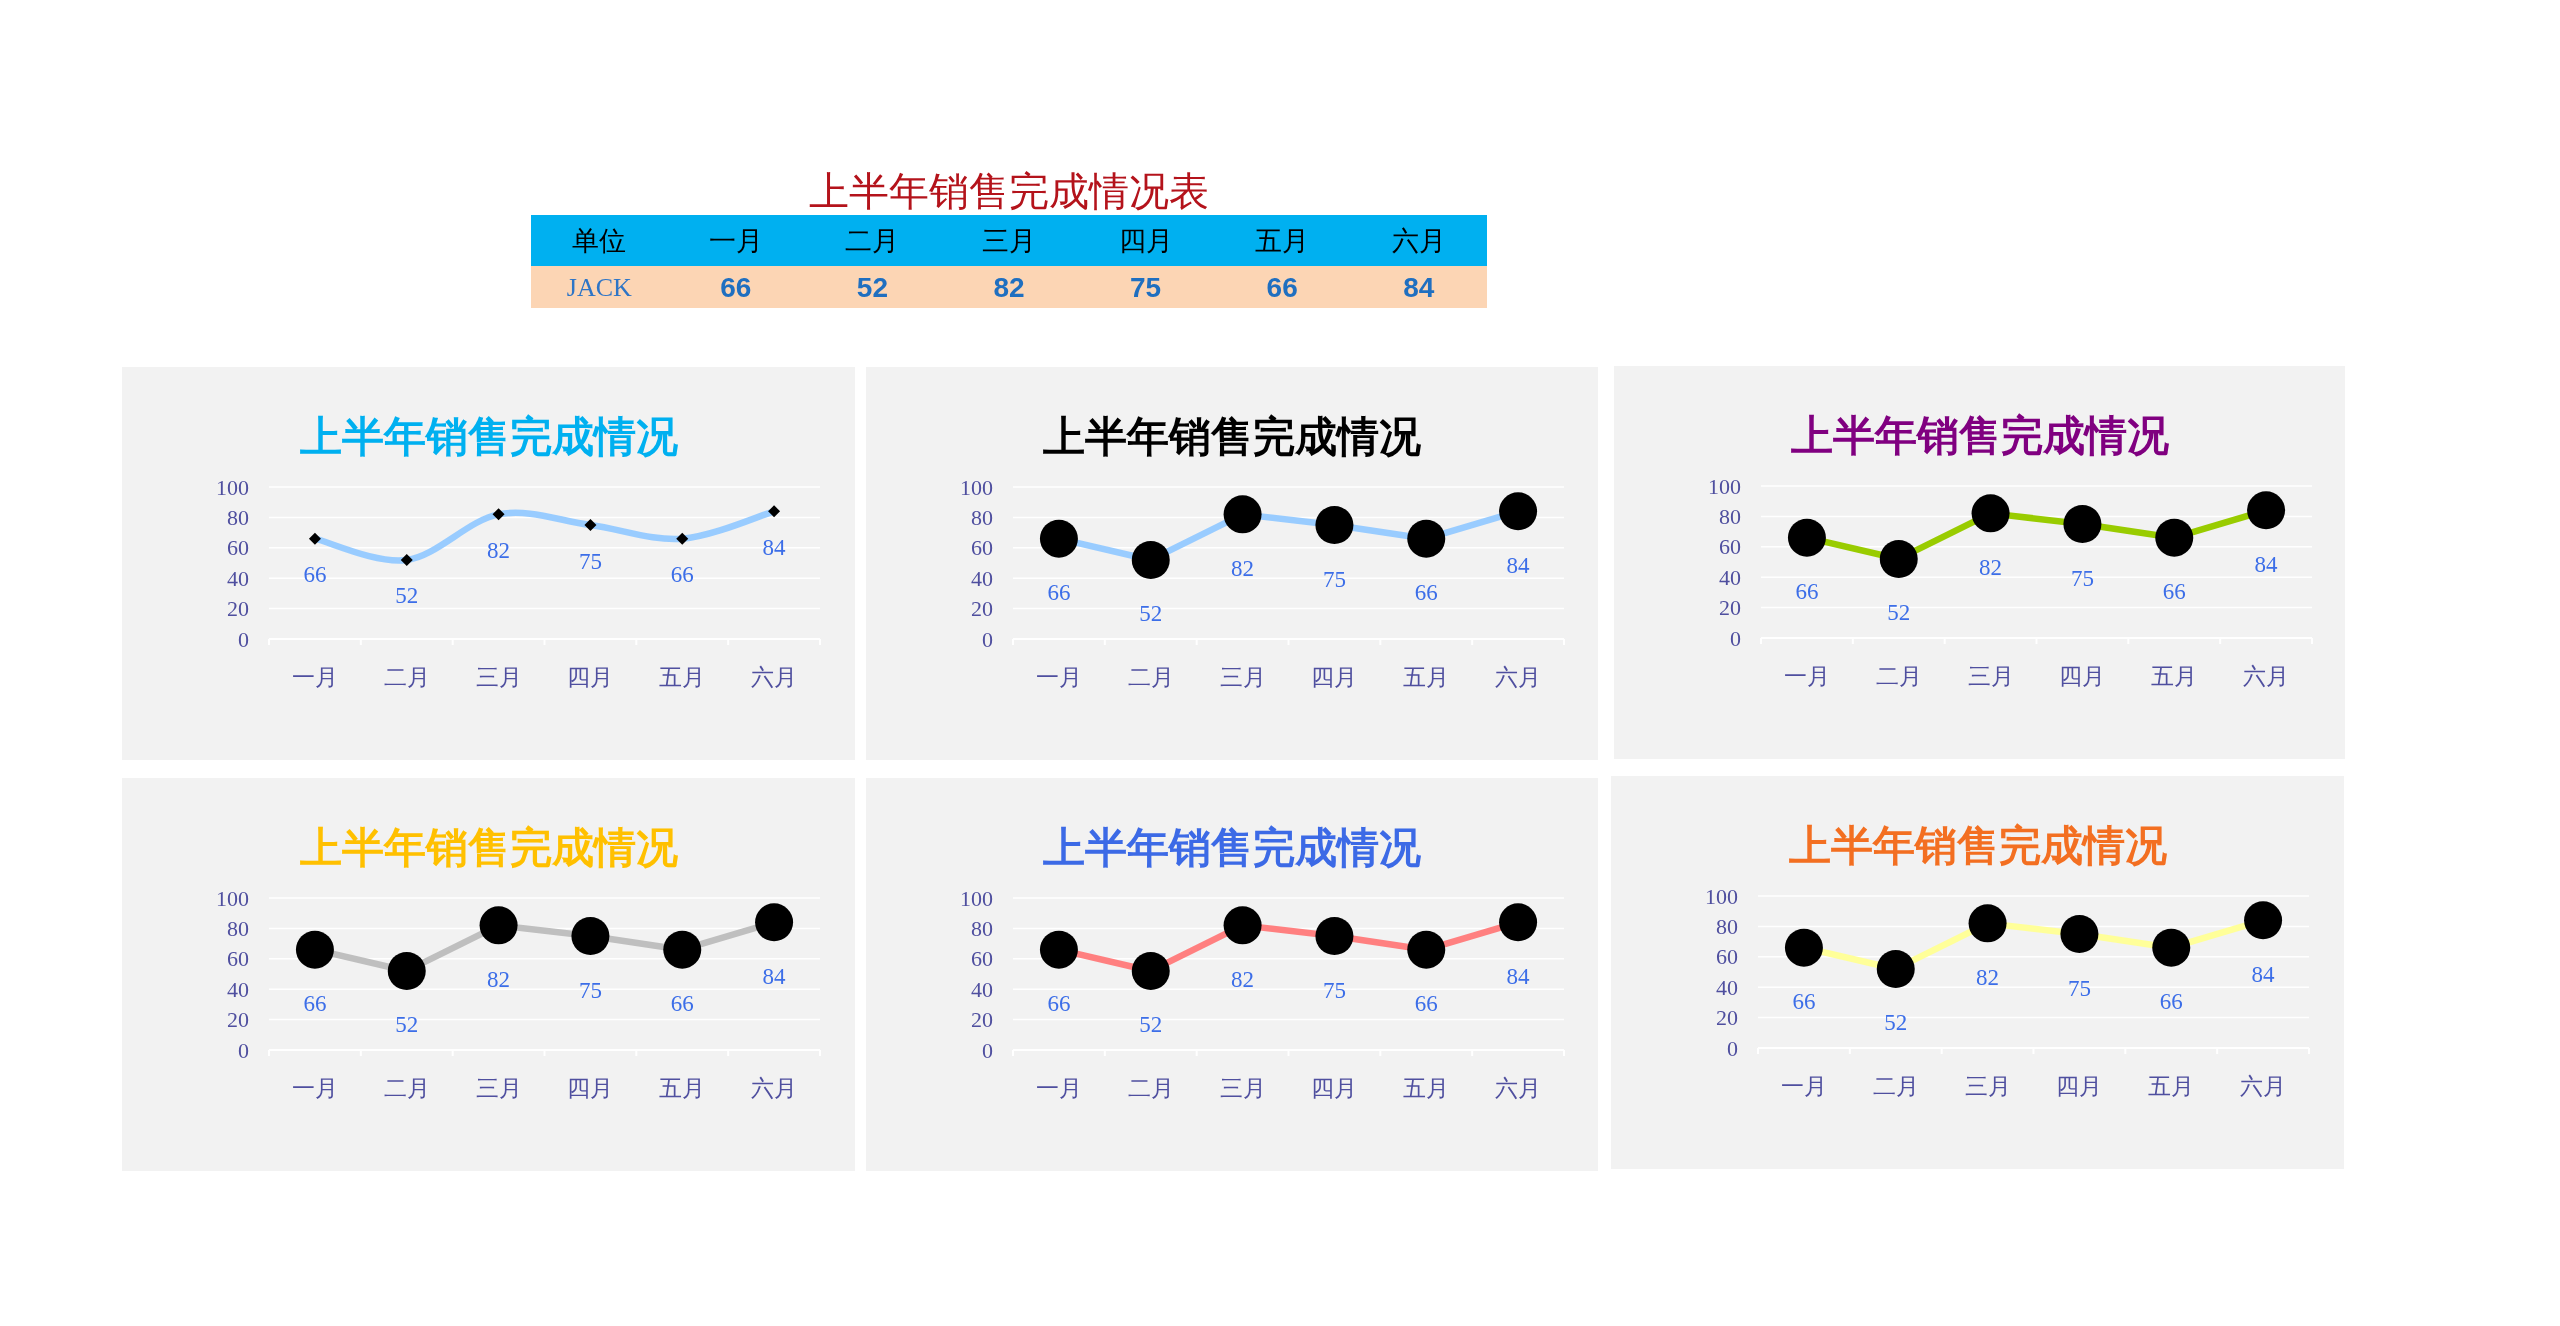 This screenshot has width=2560, height=1326. I want to click on series-label: JACK, so click(599, 287).